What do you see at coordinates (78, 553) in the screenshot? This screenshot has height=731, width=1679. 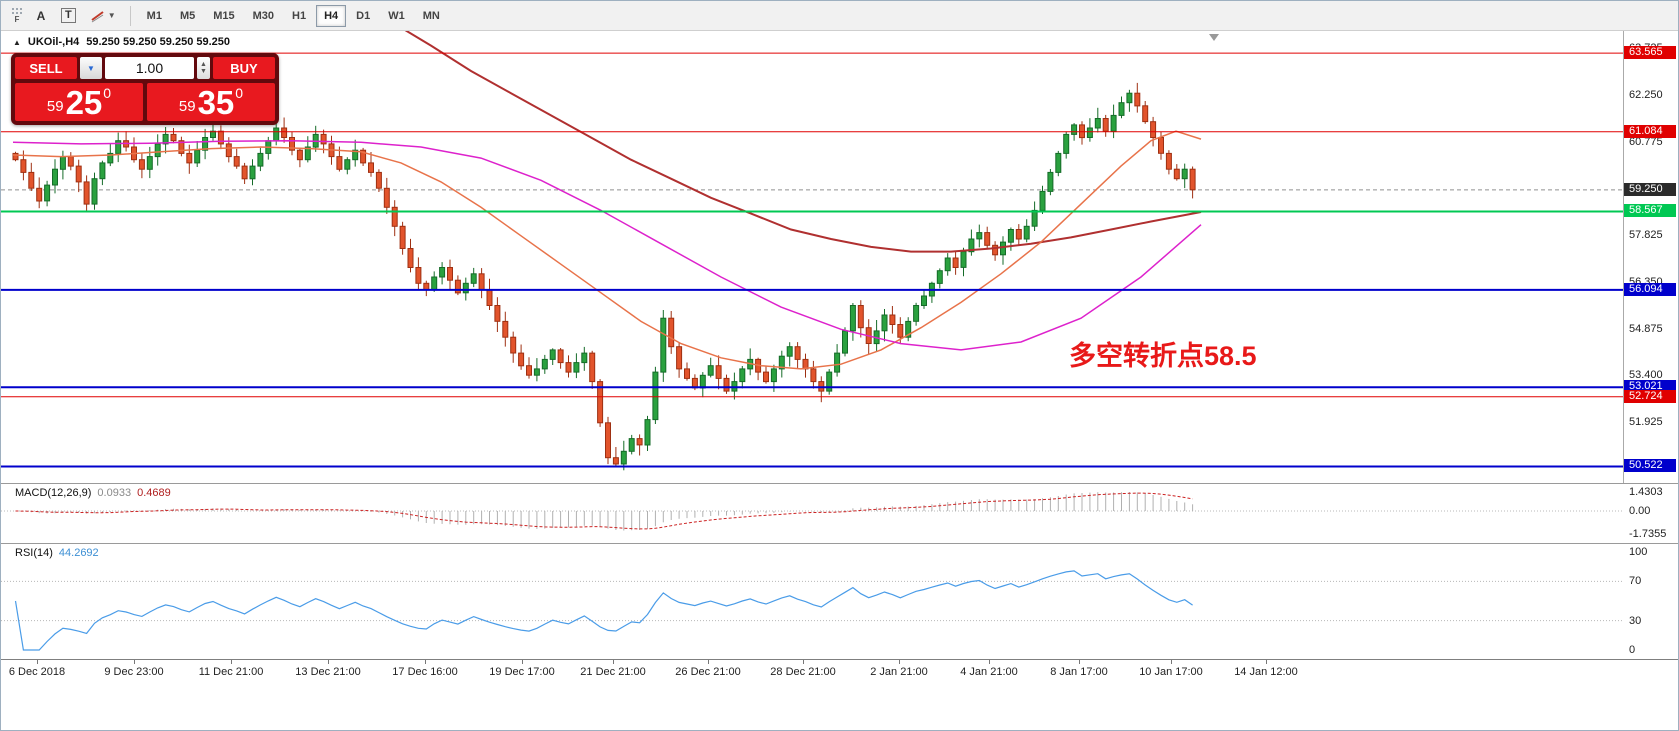 I see `rsi-value: 44.2692` at bounding box center [78, 553].